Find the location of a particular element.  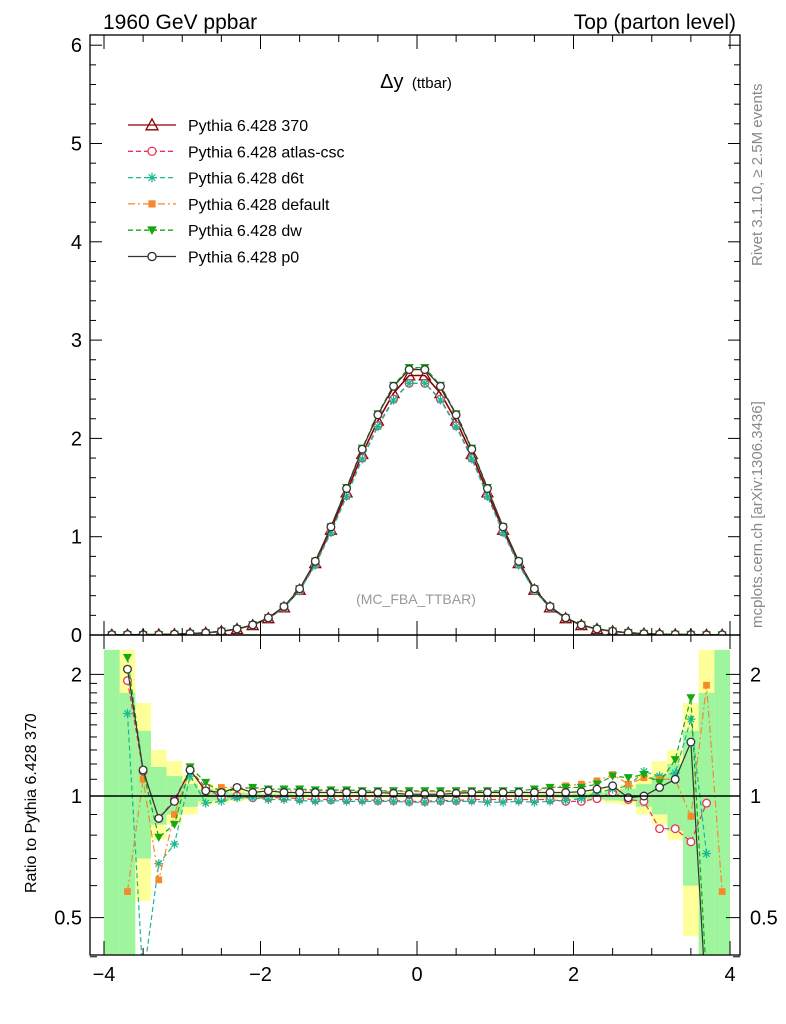

main-y-tick-label: 1 is located at coordinates (76, 538).